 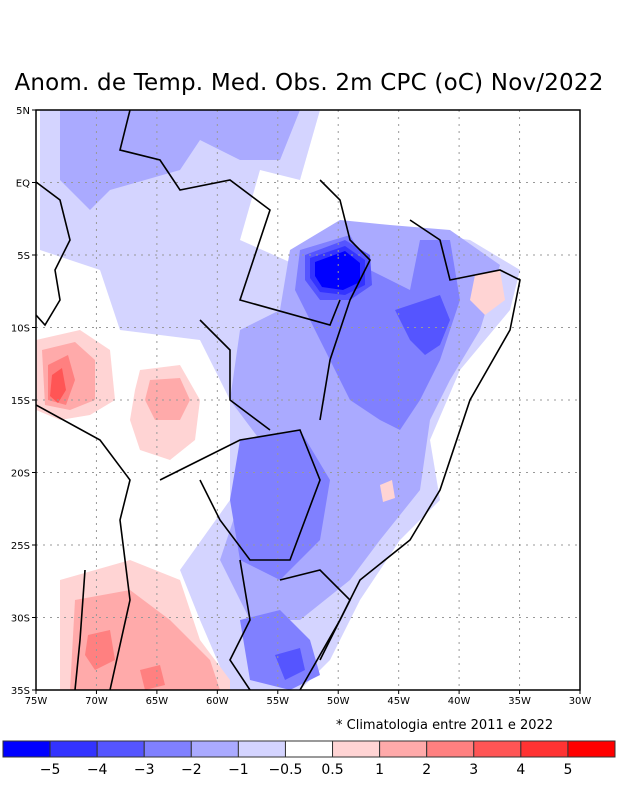 What do you see at coordinates (20, 691) in the screenshot?
I see `y-tick-label: 35S` at bounding box center [20, 691].